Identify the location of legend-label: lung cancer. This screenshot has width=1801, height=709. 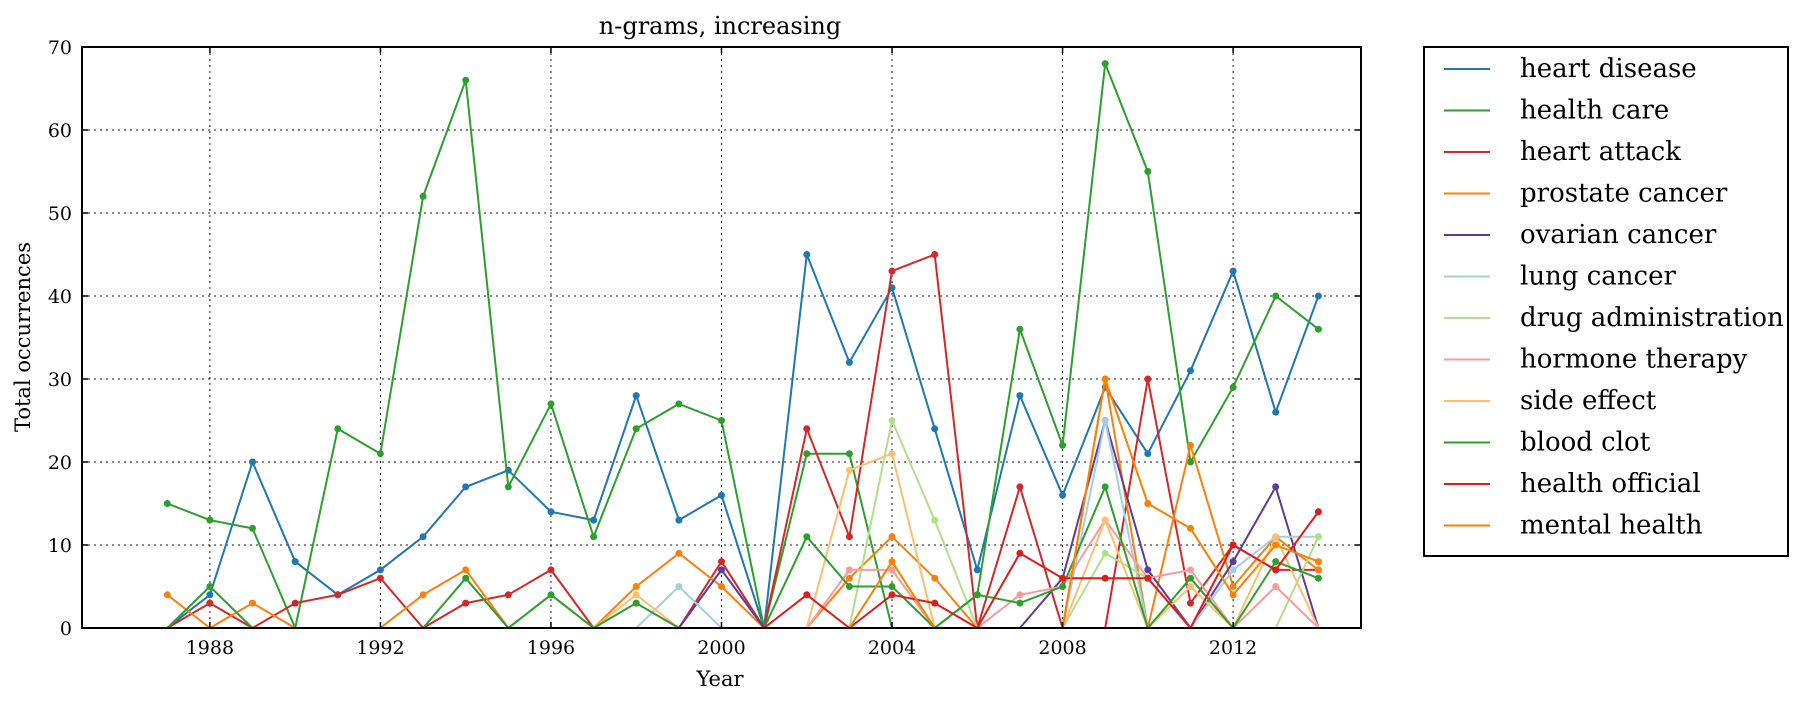
(1598, 277).